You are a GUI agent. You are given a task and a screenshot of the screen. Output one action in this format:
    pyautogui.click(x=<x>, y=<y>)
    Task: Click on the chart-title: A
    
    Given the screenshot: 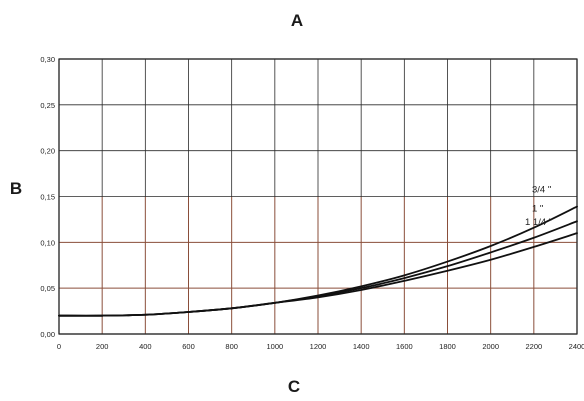 What is the action you would take?
    pyautogui.click(x=297, y=20)
    